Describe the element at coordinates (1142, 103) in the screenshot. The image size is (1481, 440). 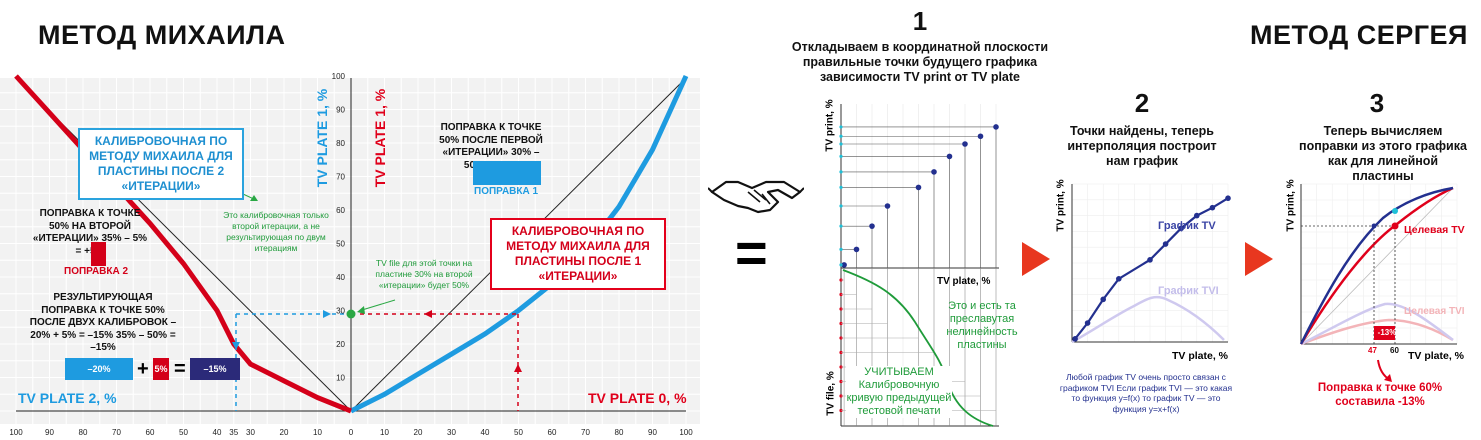
I see `step2-number: 2` at that location.